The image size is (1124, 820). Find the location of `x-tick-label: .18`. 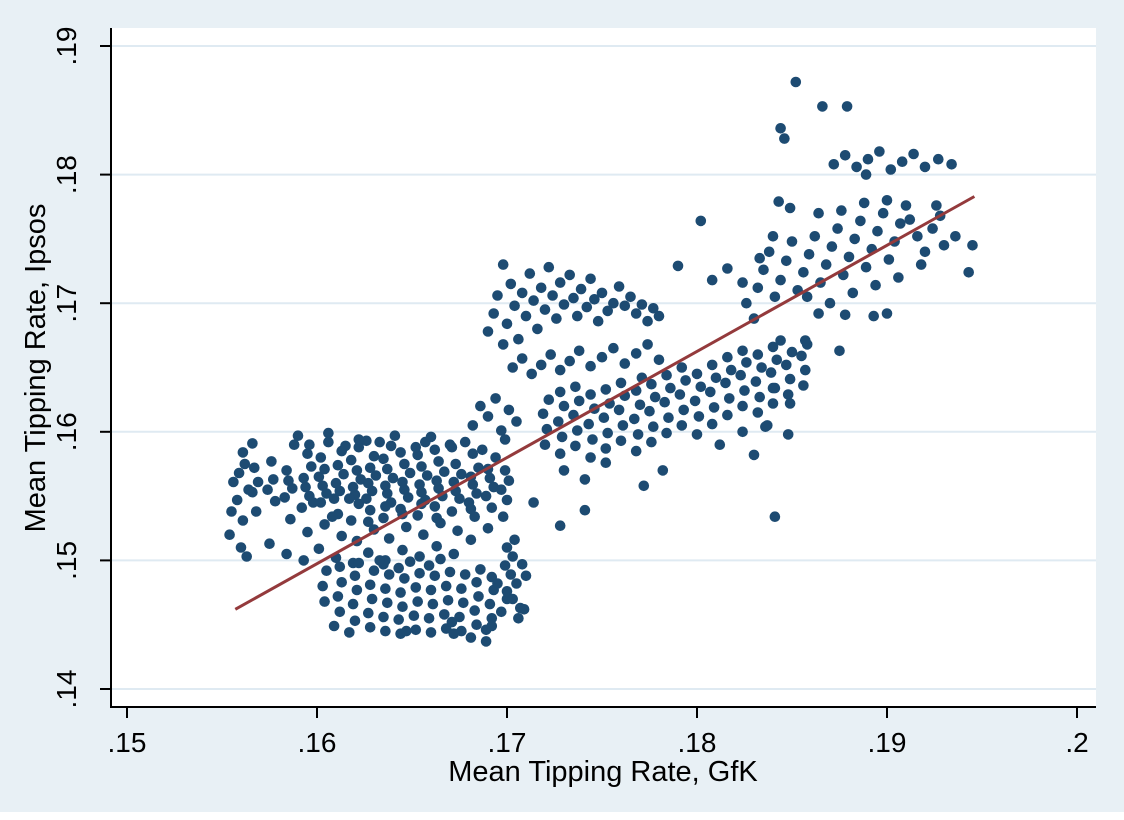

x-tick-label: .18 is located at coordinates (697, 742).